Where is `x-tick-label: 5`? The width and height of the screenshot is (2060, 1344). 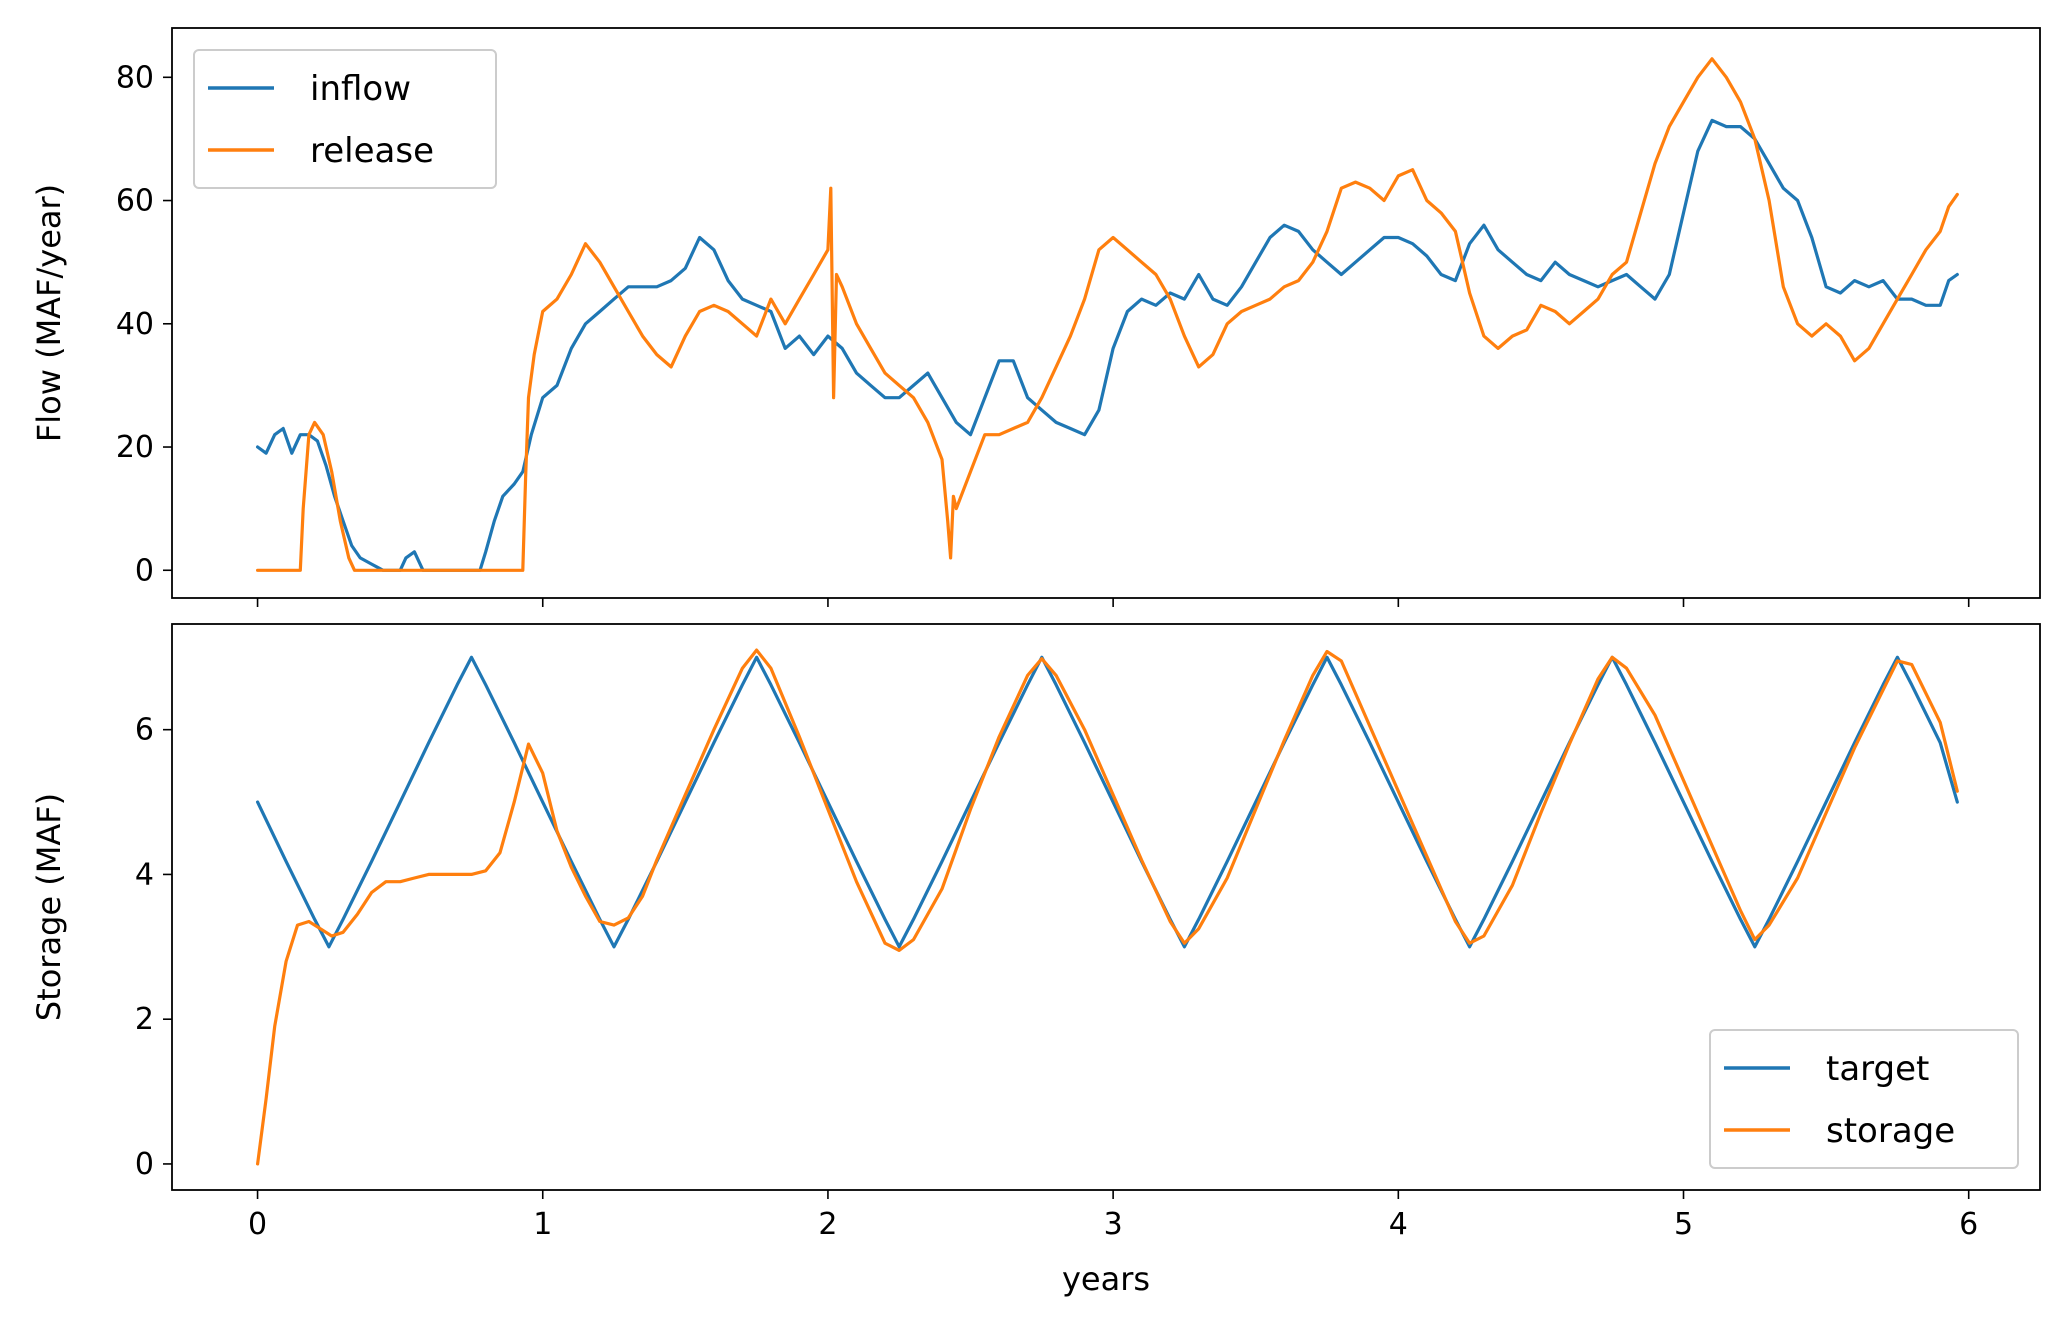
x-tick-label: 5 is located at coordinates (1683, 1224).